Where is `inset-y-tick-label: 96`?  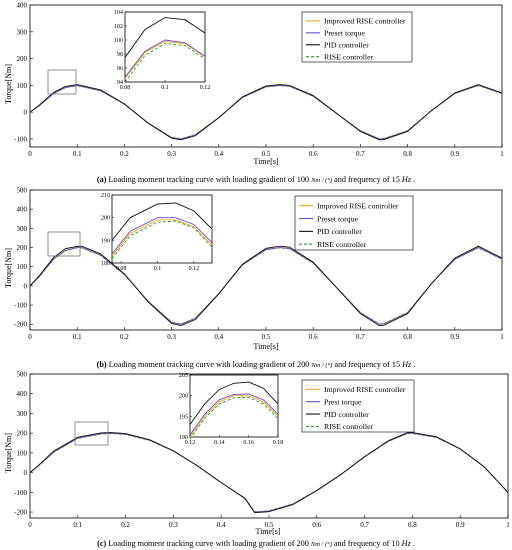
inset-y-tick-label: 96 is located at coordinates (120, 69).